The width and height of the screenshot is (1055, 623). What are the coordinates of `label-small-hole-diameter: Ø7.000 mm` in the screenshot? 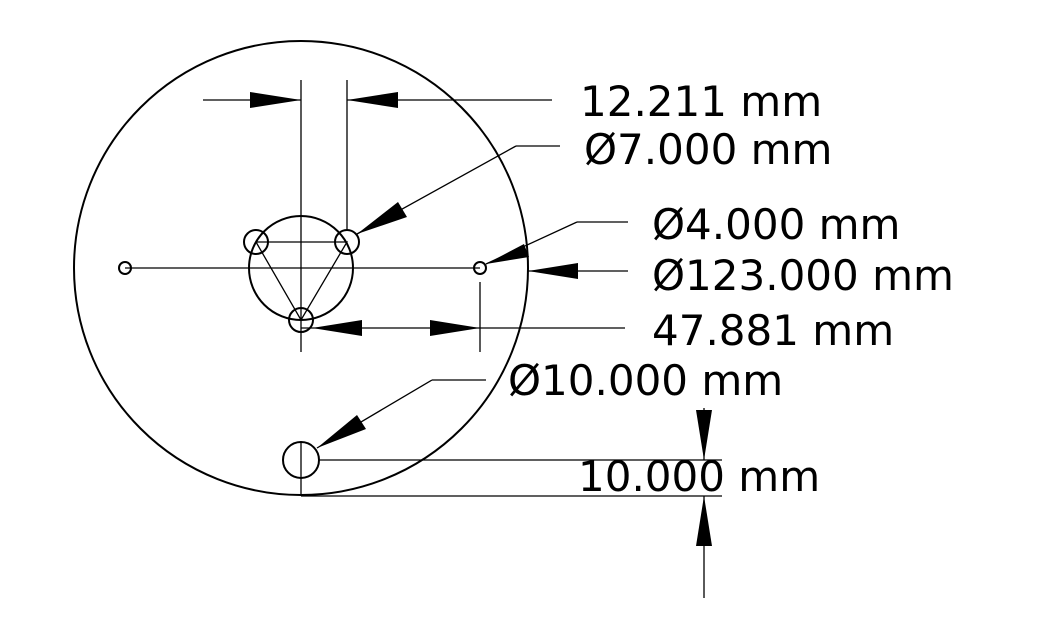 It's located at (708, 149).